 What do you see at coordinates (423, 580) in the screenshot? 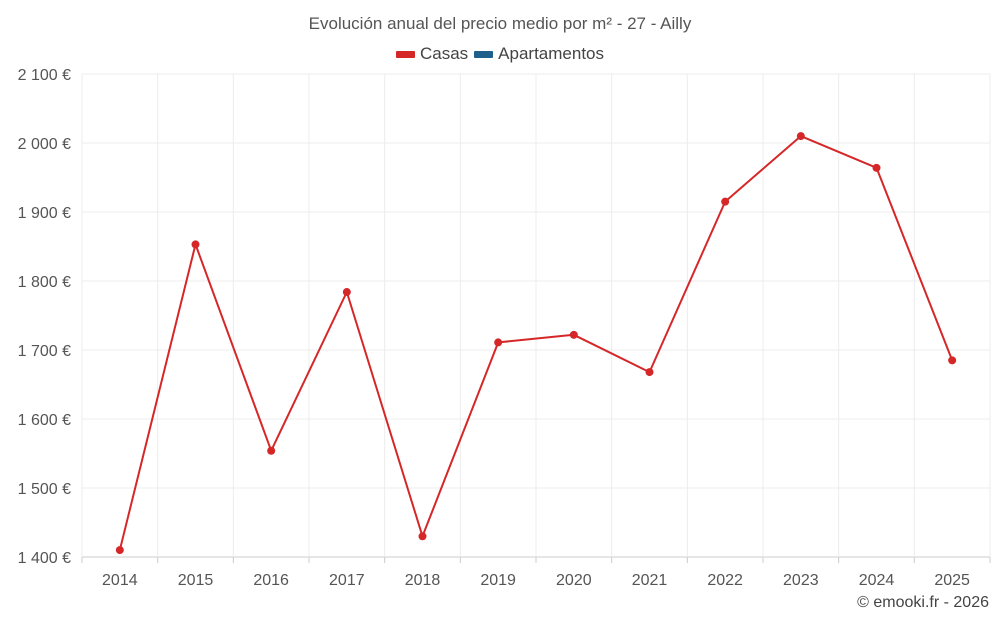
I see `x-tick-label: 2018` at bounding box center [423, 580].